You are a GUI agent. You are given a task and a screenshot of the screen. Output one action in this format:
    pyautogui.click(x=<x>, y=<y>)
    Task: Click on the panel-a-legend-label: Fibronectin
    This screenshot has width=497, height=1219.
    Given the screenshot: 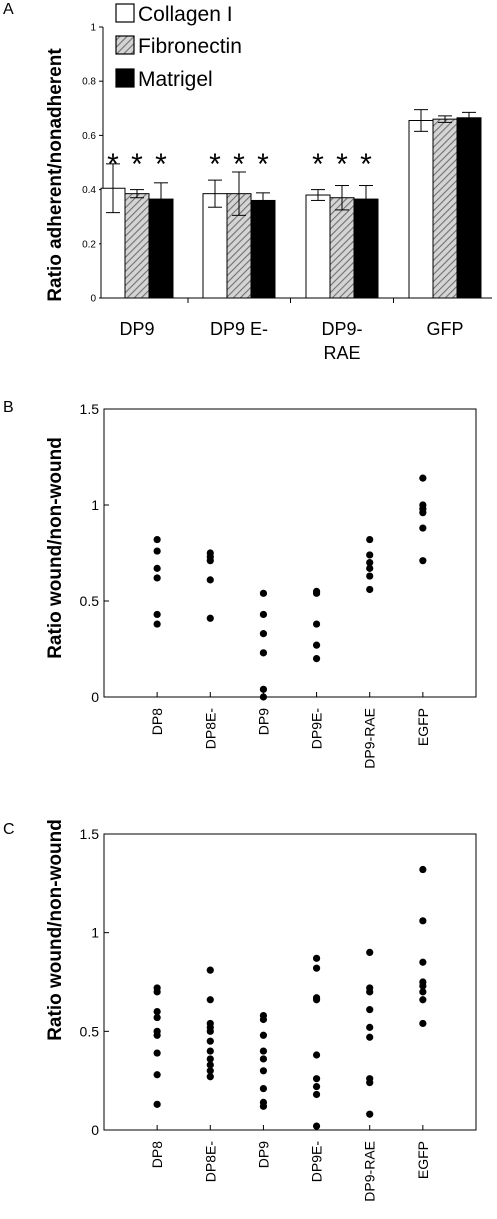 What is the action you would take?
    pyautogui.click(x=190, y=46)
    